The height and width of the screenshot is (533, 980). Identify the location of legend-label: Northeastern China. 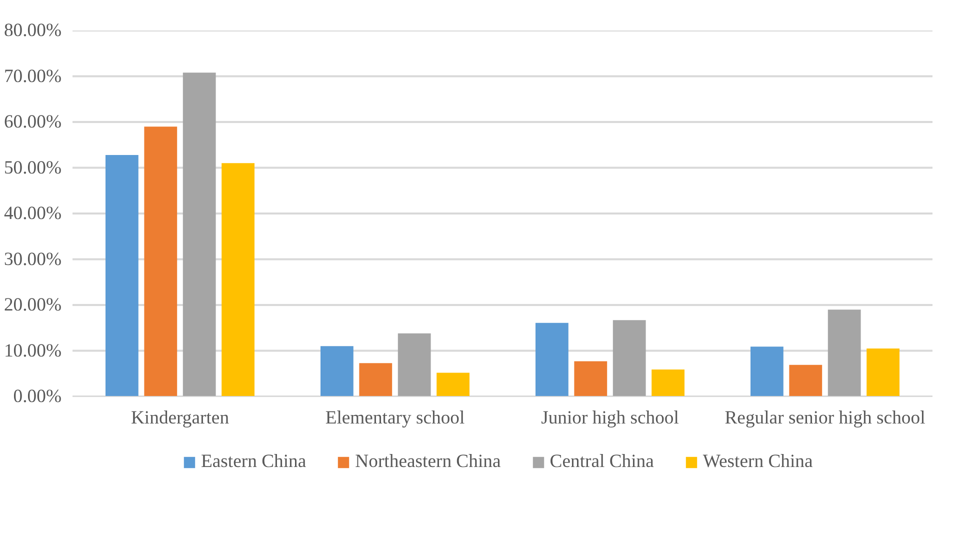
(428, 462).